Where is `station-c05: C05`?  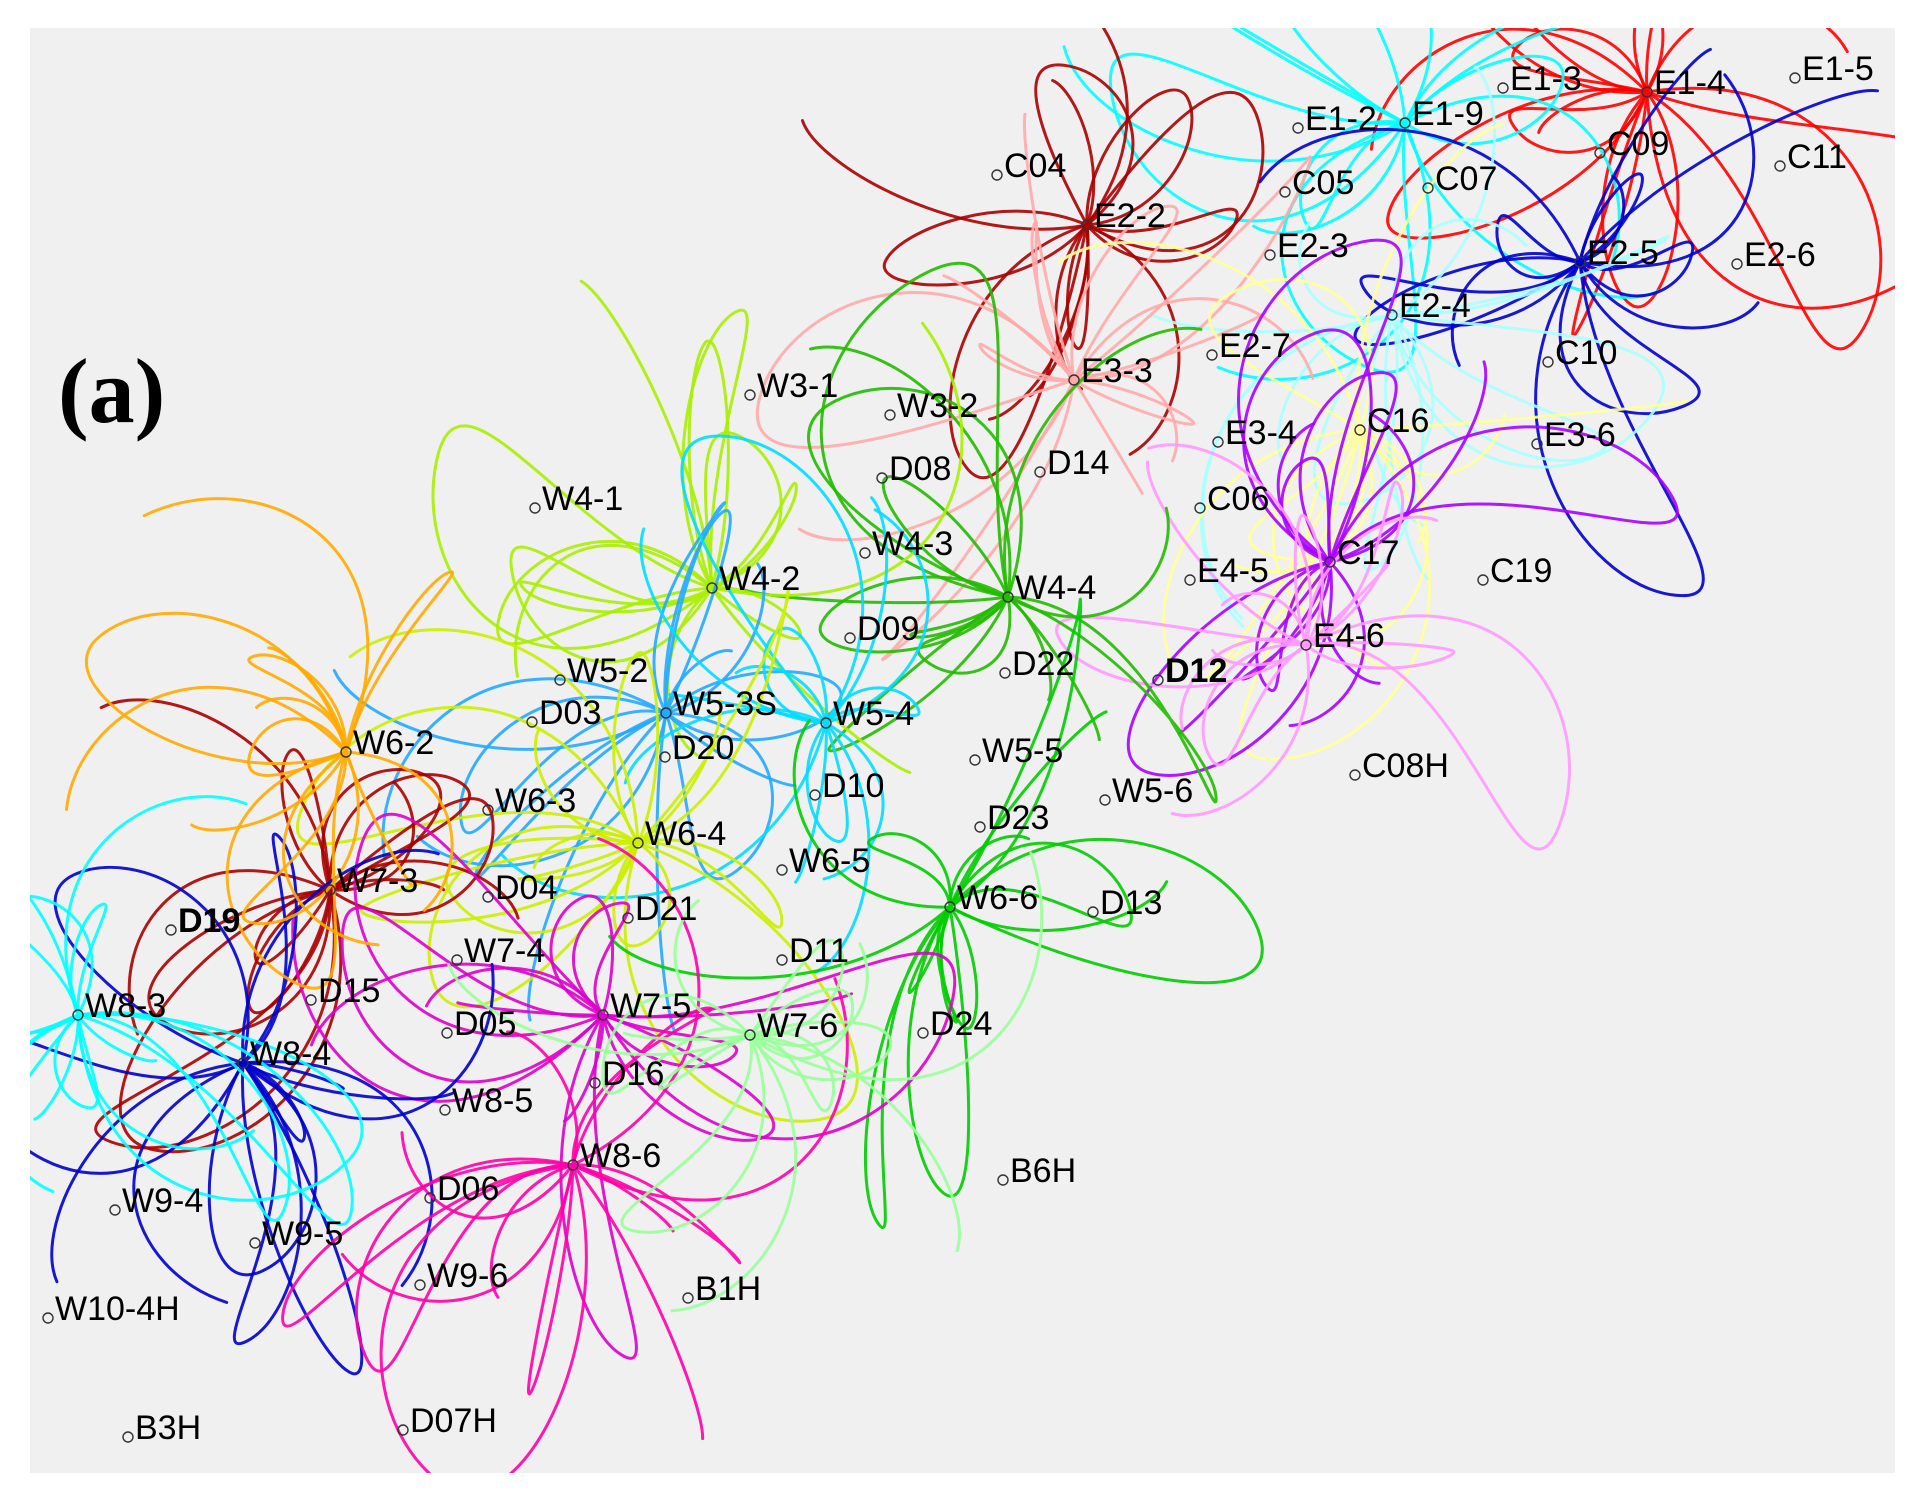 station-c05: C05 is located at coordinates (1316, 183).